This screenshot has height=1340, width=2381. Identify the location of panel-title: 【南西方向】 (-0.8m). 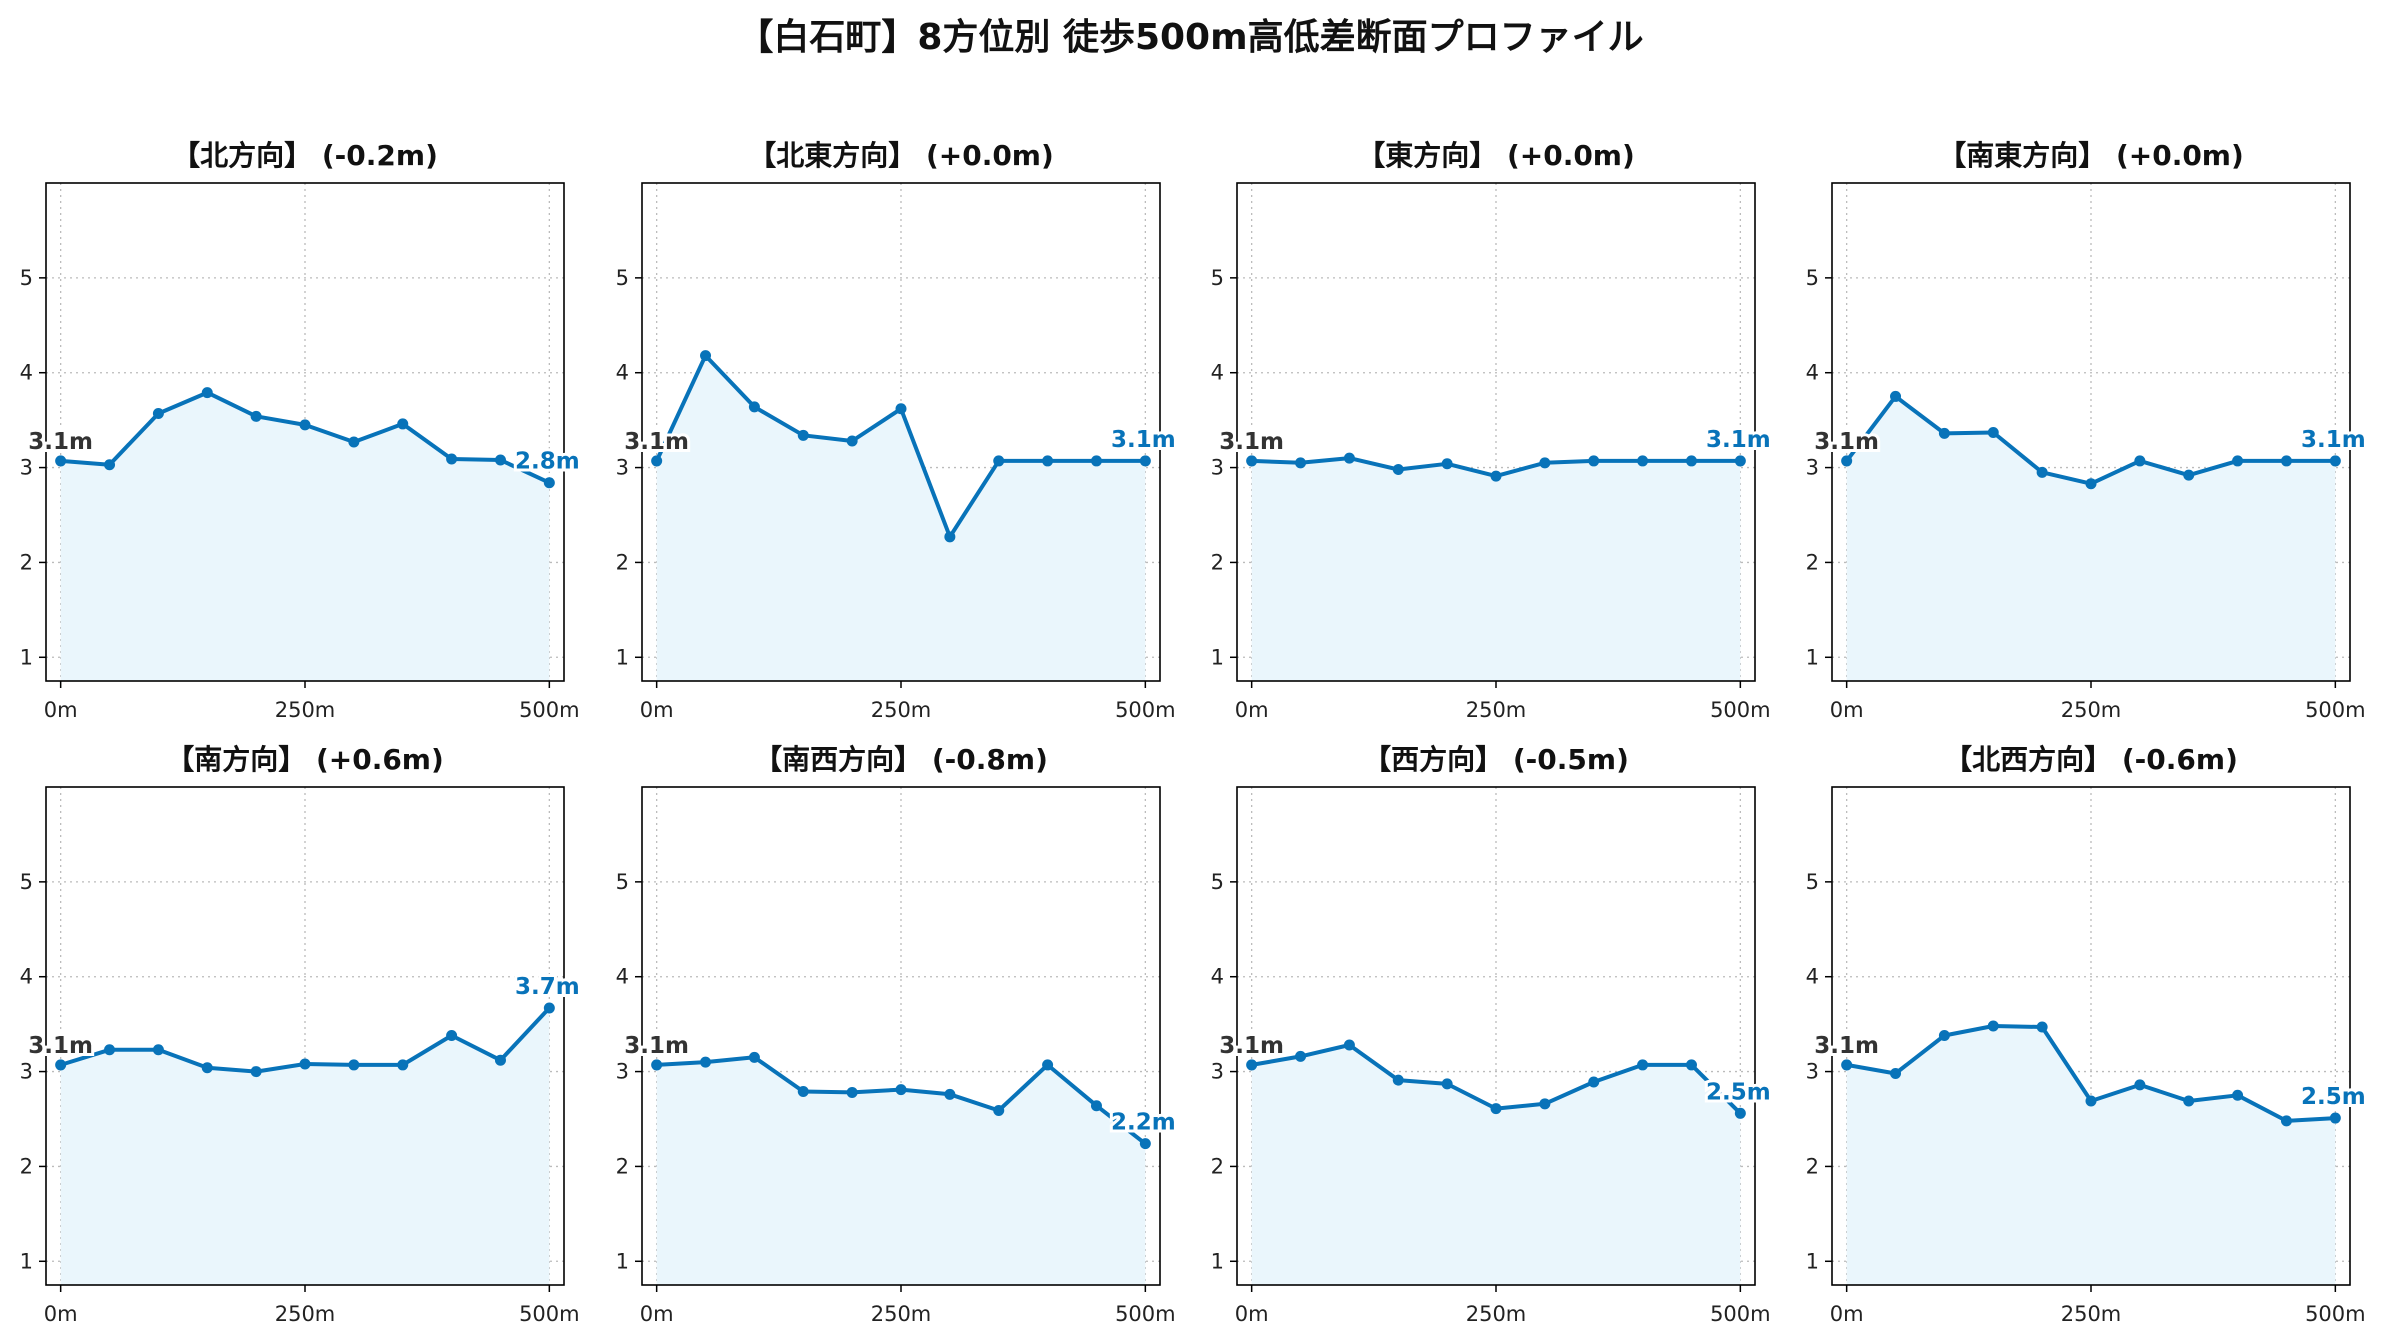
(901, 759).